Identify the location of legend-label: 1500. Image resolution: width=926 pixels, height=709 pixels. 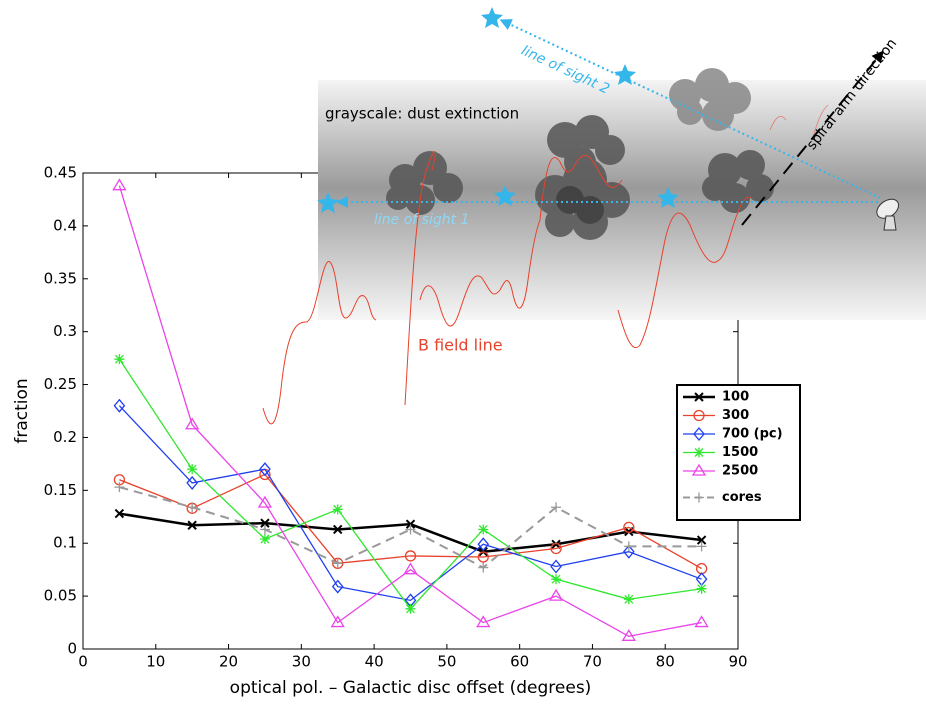
(740, 452).